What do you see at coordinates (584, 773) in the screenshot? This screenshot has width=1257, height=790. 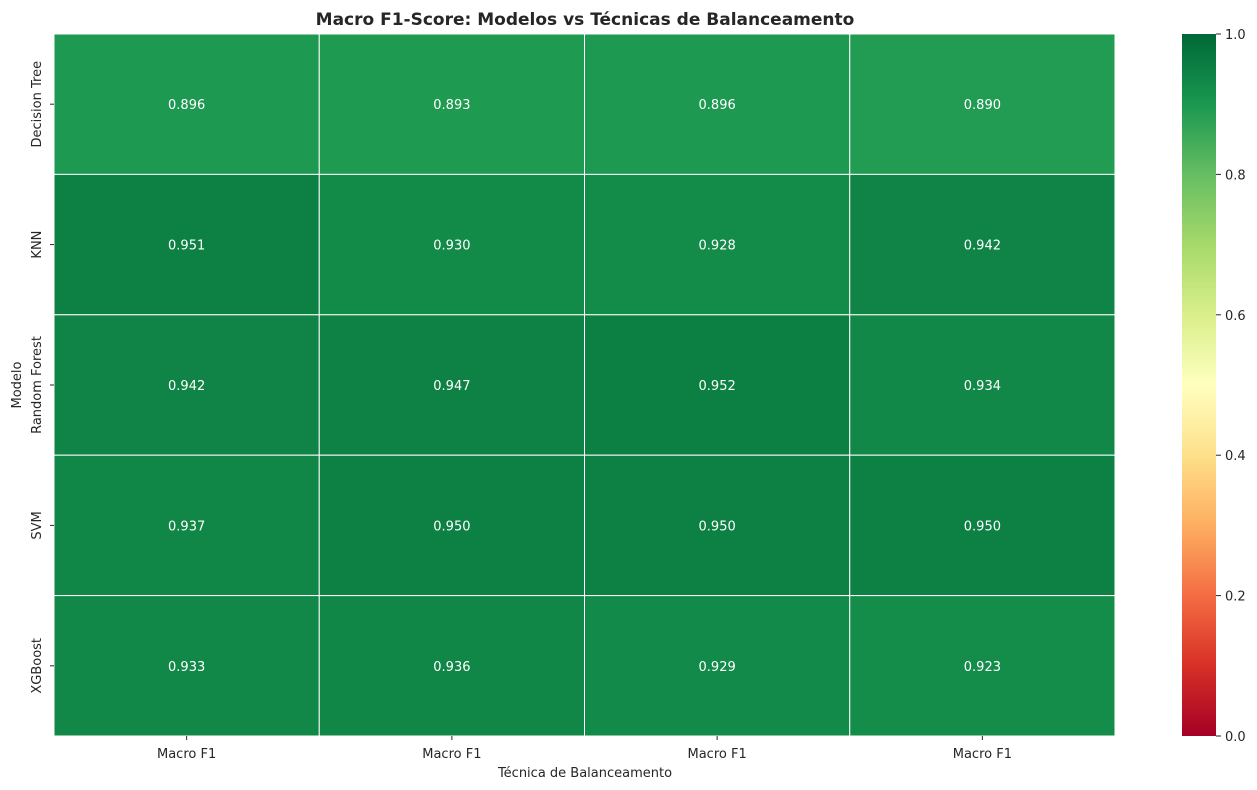 I see `x-axis-label: Técnica de Balanceamento` at bounding box center [584, 773].